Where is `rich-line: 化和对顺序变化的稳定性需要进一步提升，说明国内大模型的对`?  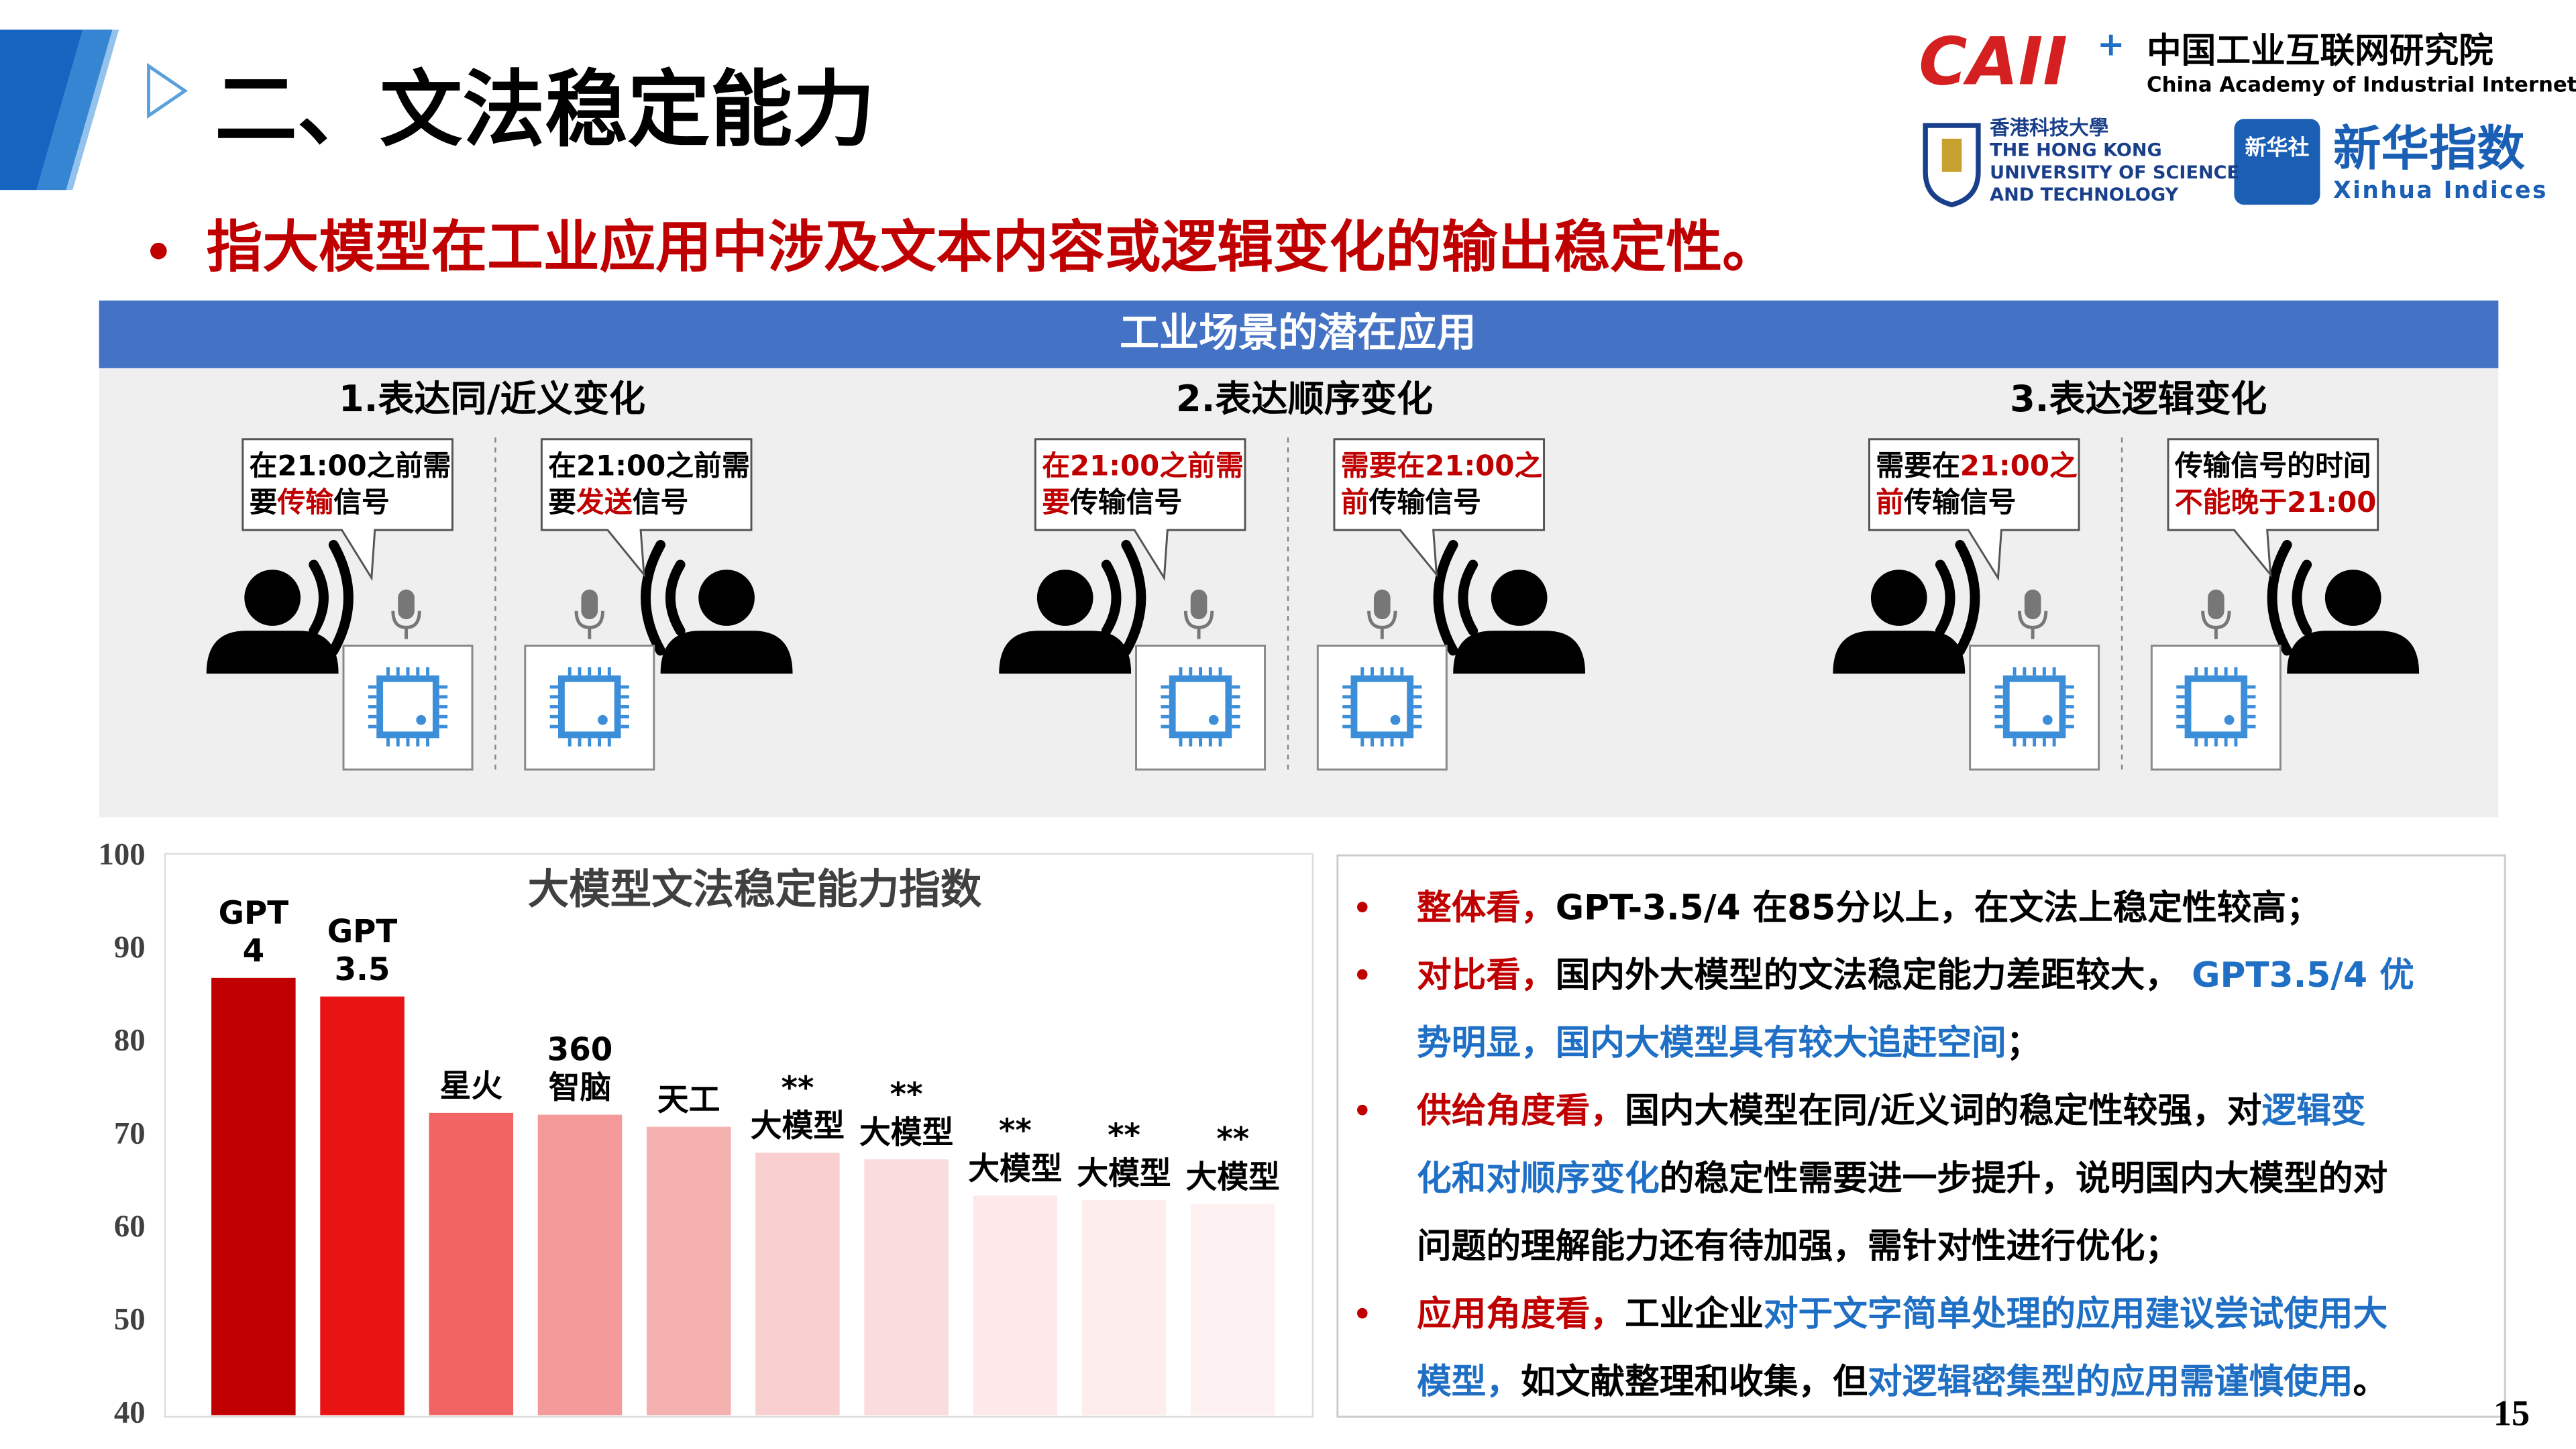
rich-line: 化和对顺序变化的稳定性需要进一步提升，说明国内大模型的对 is located at coordinates (1902, 1179).